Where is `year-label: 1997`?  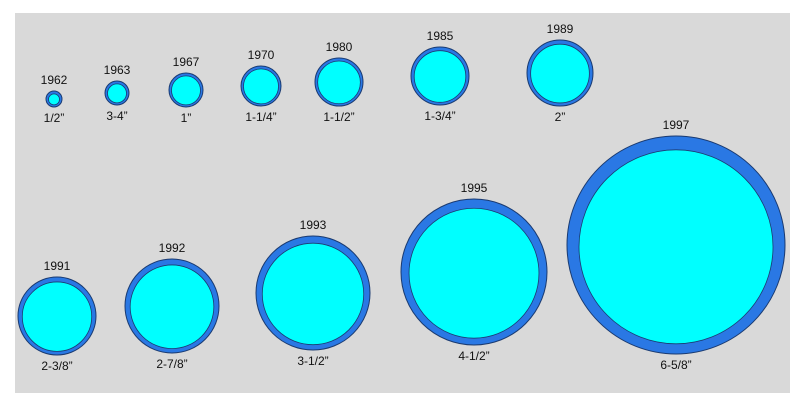
year-label: 1997 is located at coordinates (676, 125).